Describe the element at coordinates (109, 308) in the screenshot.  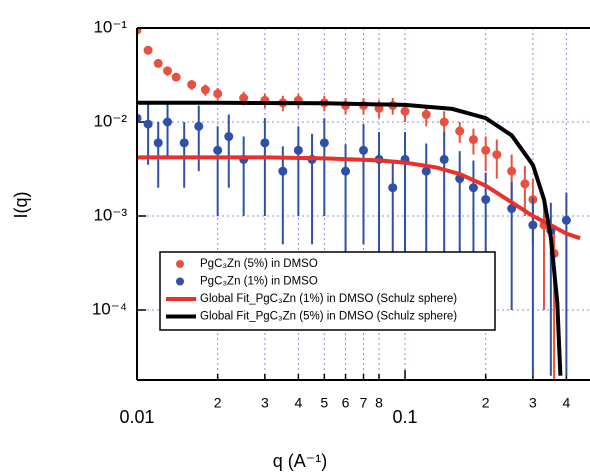
I see `y-tick-label: 10⁻⁴` at that location.